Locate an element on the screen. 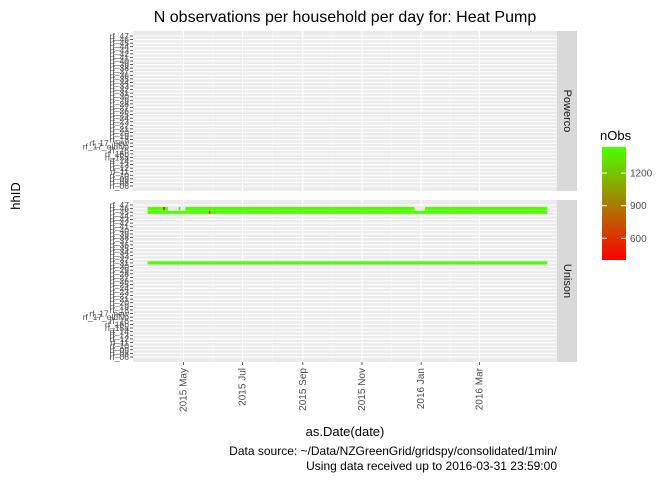  x-tick-label: 2016 Jan is located at coordinates (421, 388).